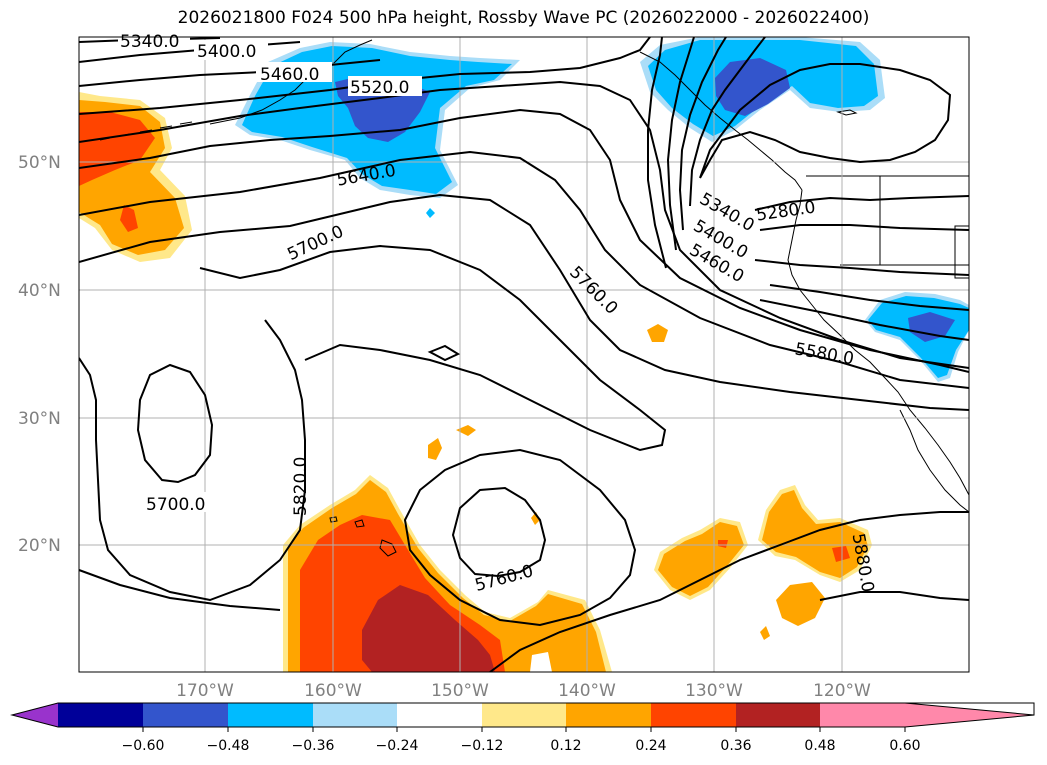 The width and height of the screenshot is (1047, 765). I want to click on colorbar-tick-label: −0.60, so click(143, 746).